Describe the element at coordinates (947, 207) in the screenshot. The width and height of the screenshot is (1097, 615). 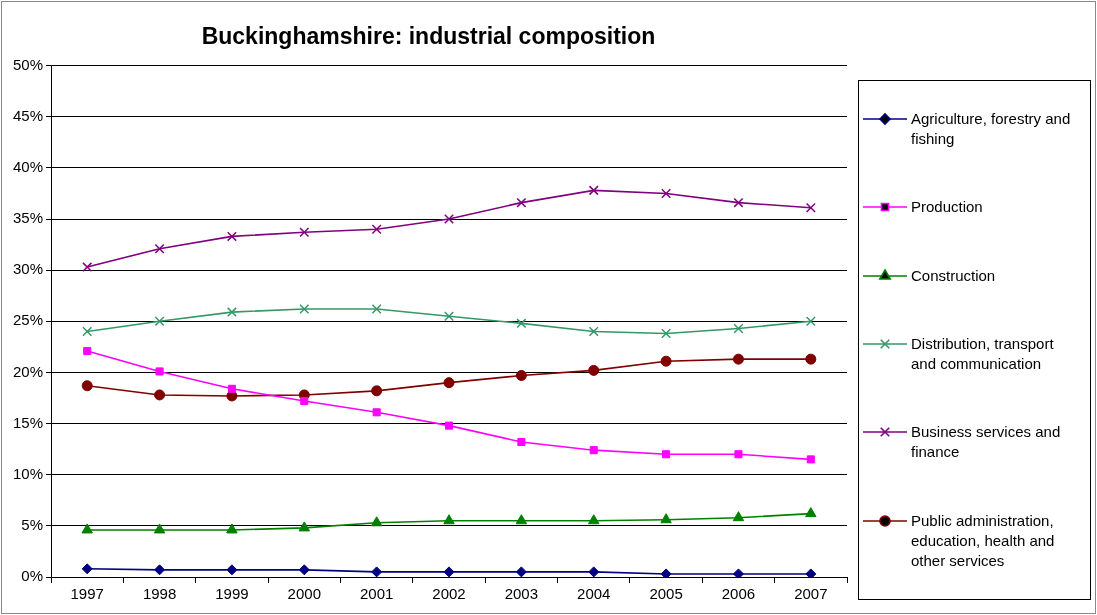
I see `legend-label: Production` at that location.